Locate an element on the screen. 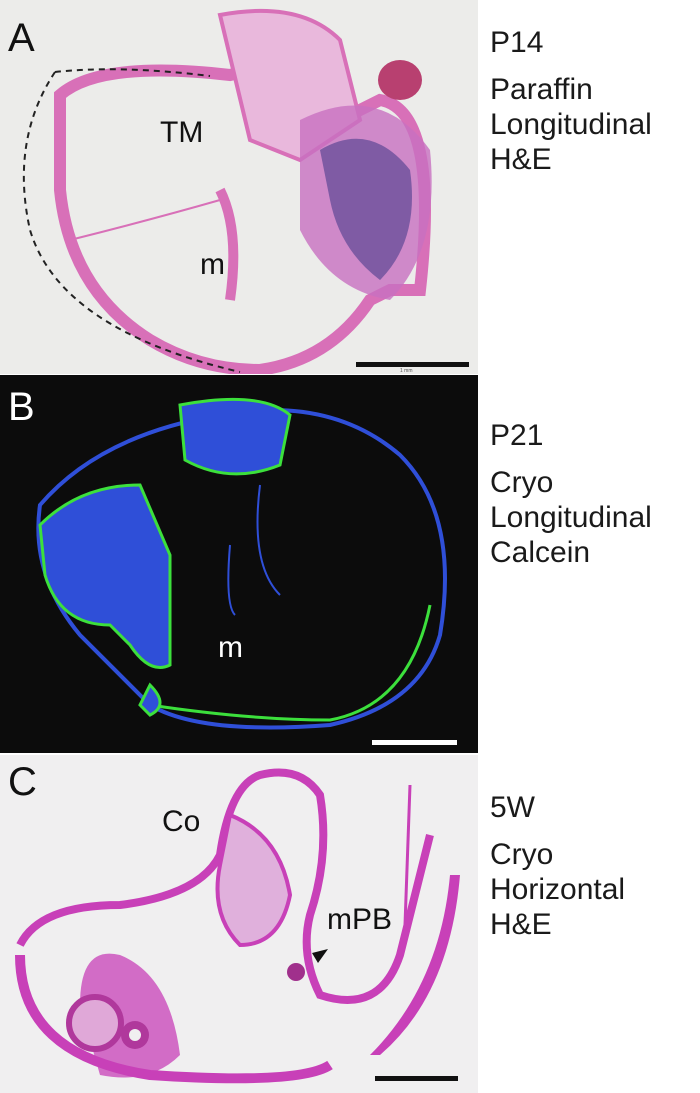  orientation: Horizontal is located at coordinates (558, 889).